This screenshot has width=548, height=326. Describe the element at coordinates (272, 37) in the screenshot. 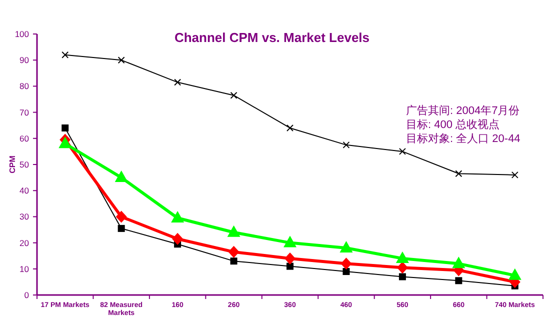

I see `chart-title: Channel CPM vs. Market Levels` at that location.